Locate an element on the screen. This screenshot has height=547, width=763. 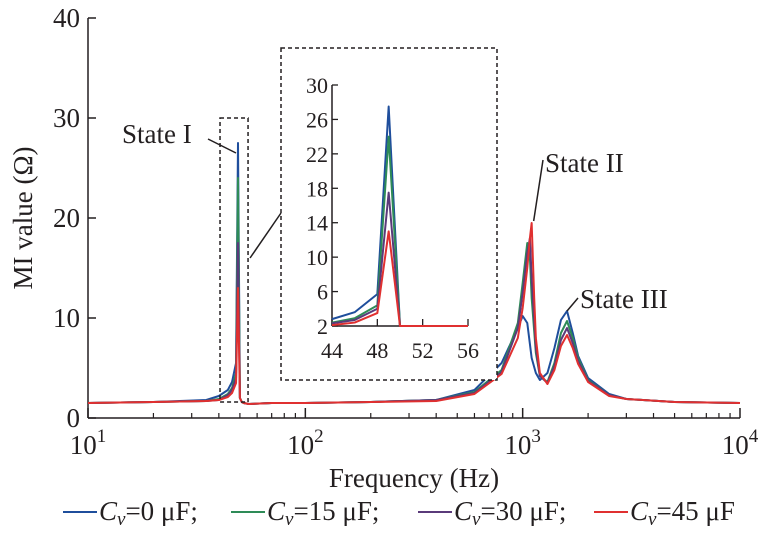
legend-label-value: =30 μF; is located at coordinates (523, 511).